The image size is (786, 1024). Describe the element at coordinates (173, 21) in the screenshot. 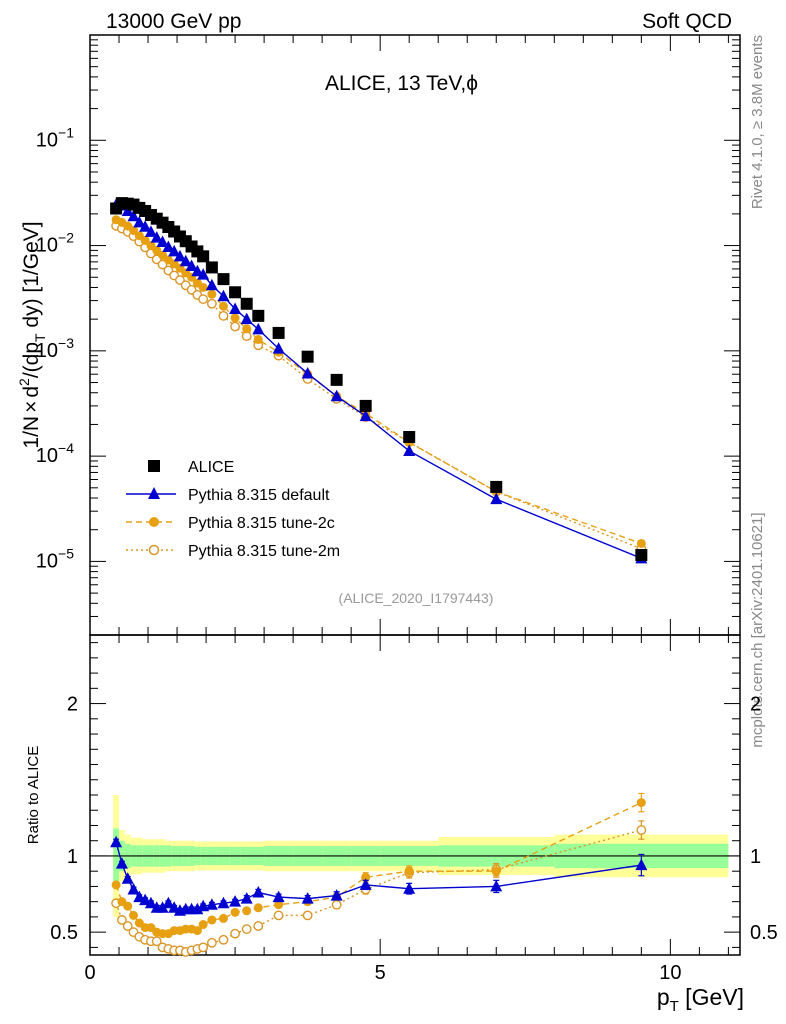

I see `header-left: 13000 GeV pp` at that location.